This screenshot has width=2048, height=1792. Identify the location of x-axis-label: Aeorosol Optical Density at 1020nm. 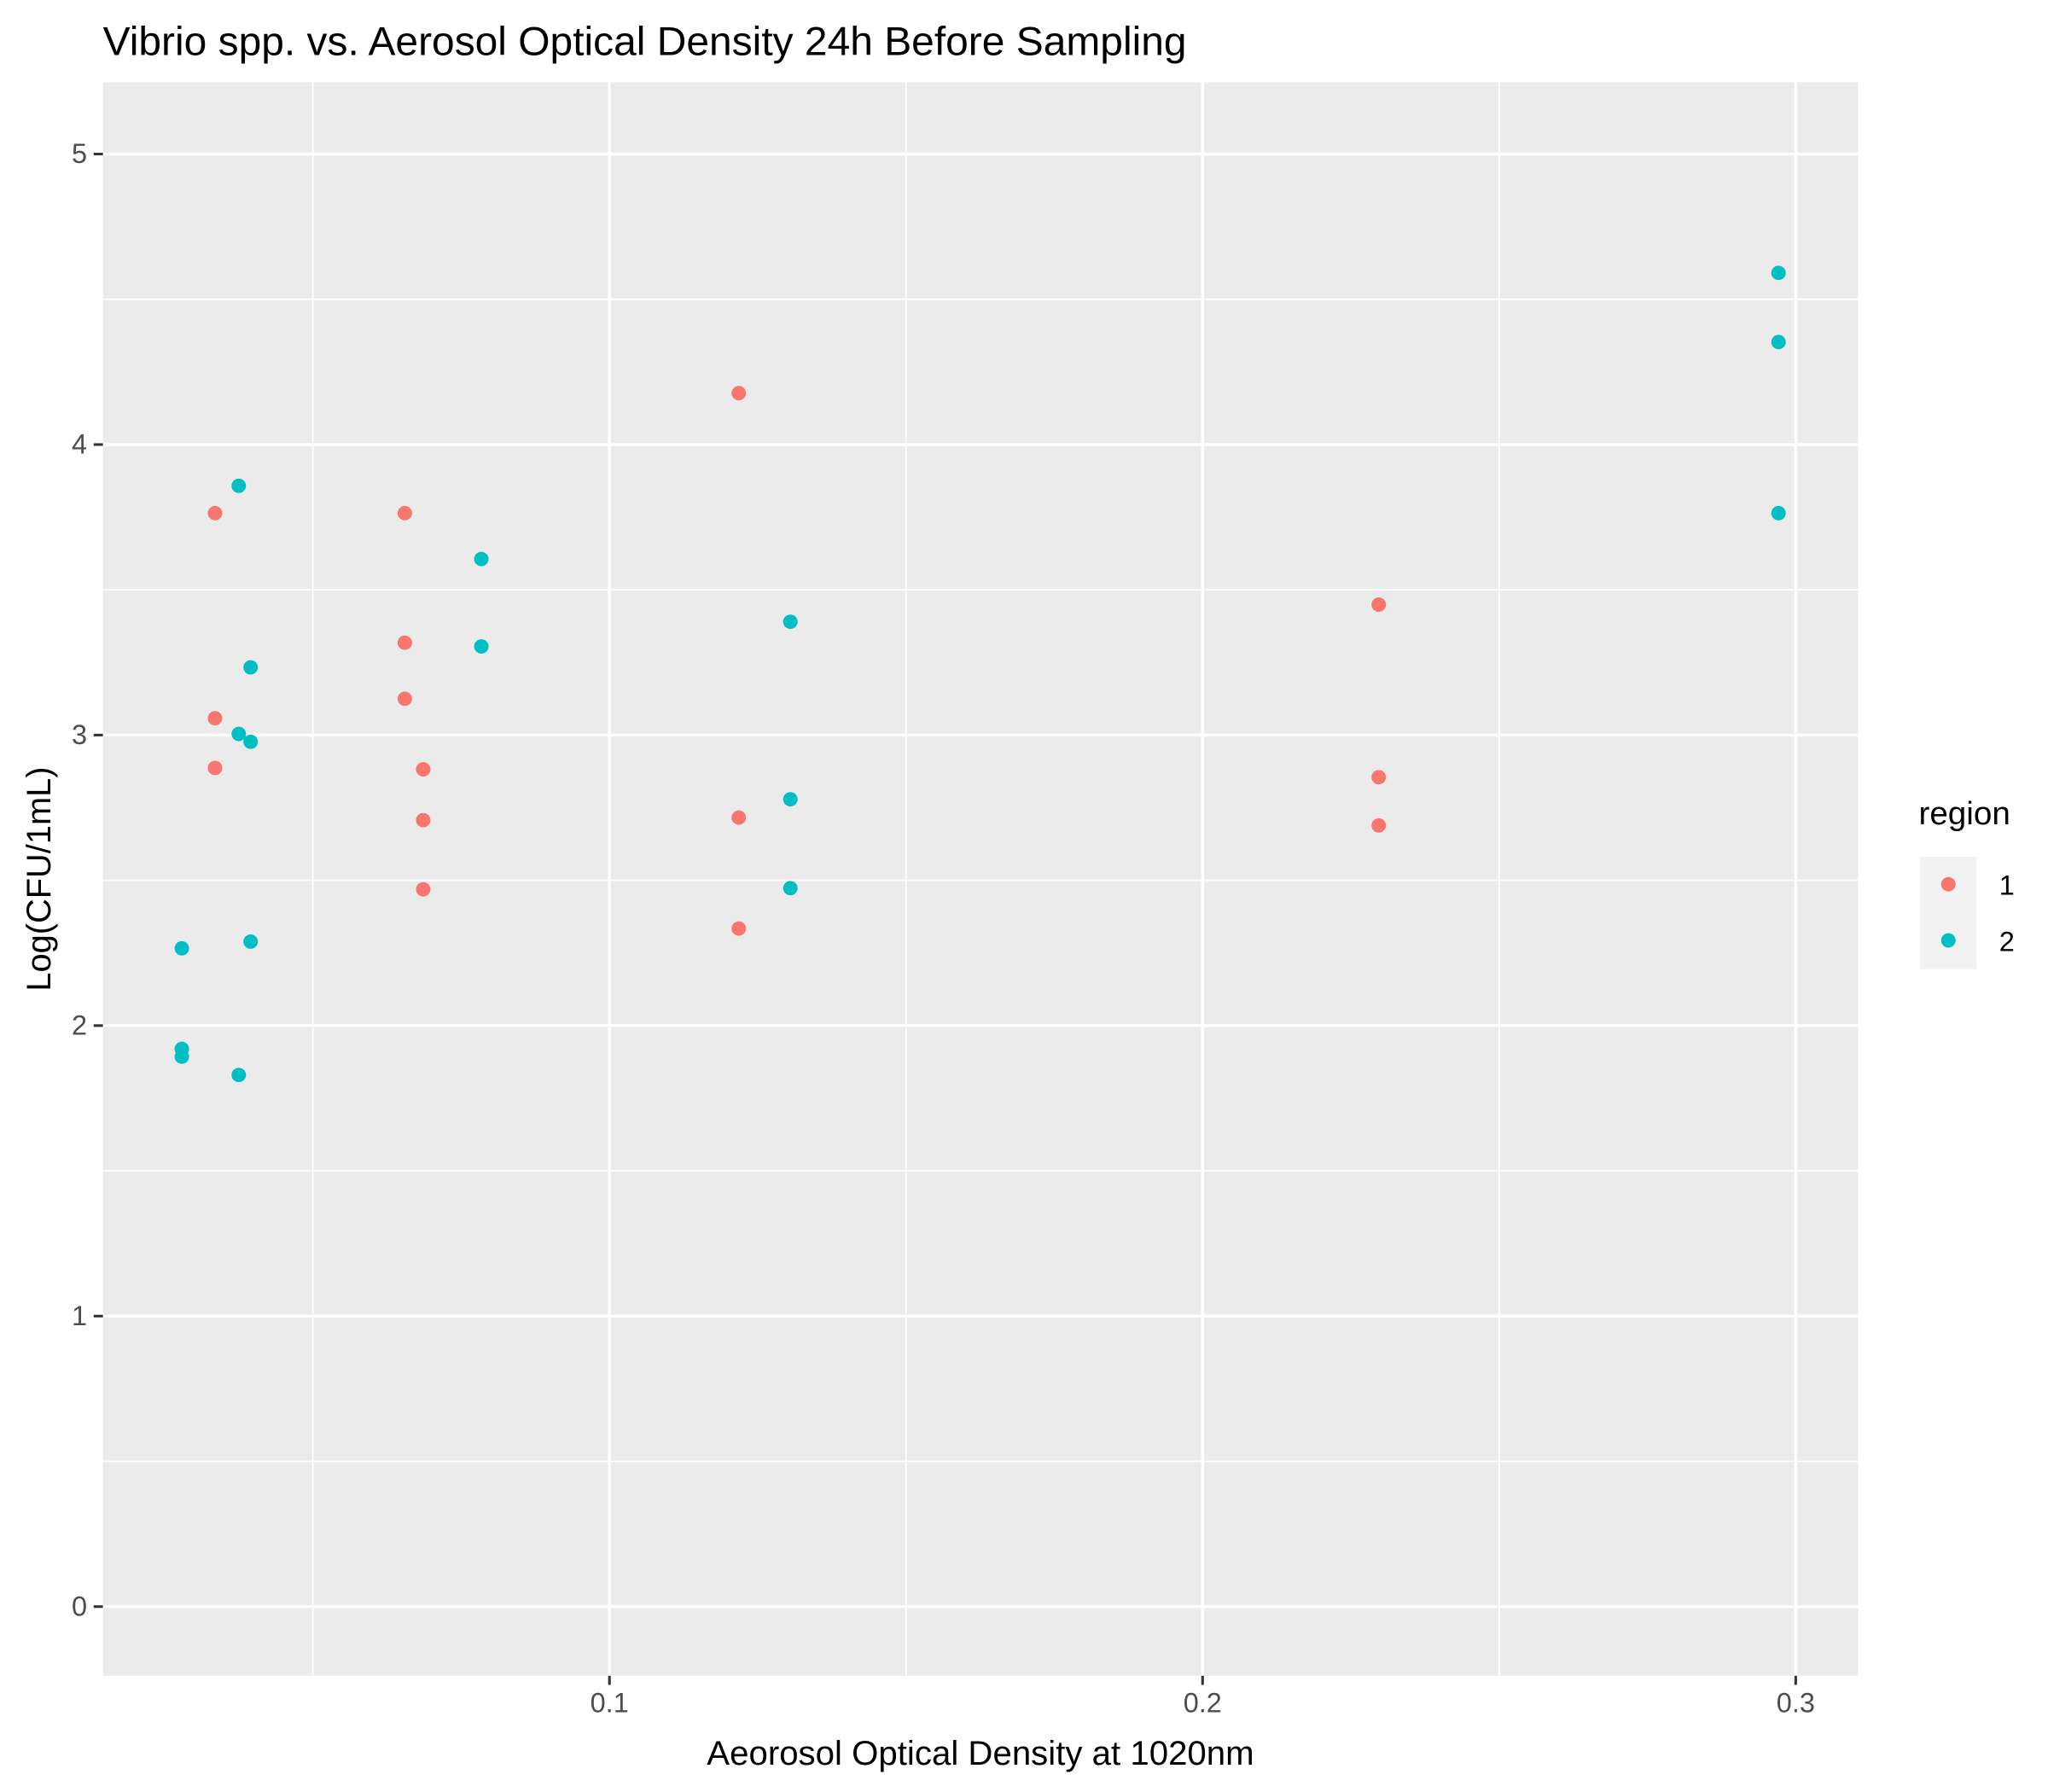
(981, 1753).